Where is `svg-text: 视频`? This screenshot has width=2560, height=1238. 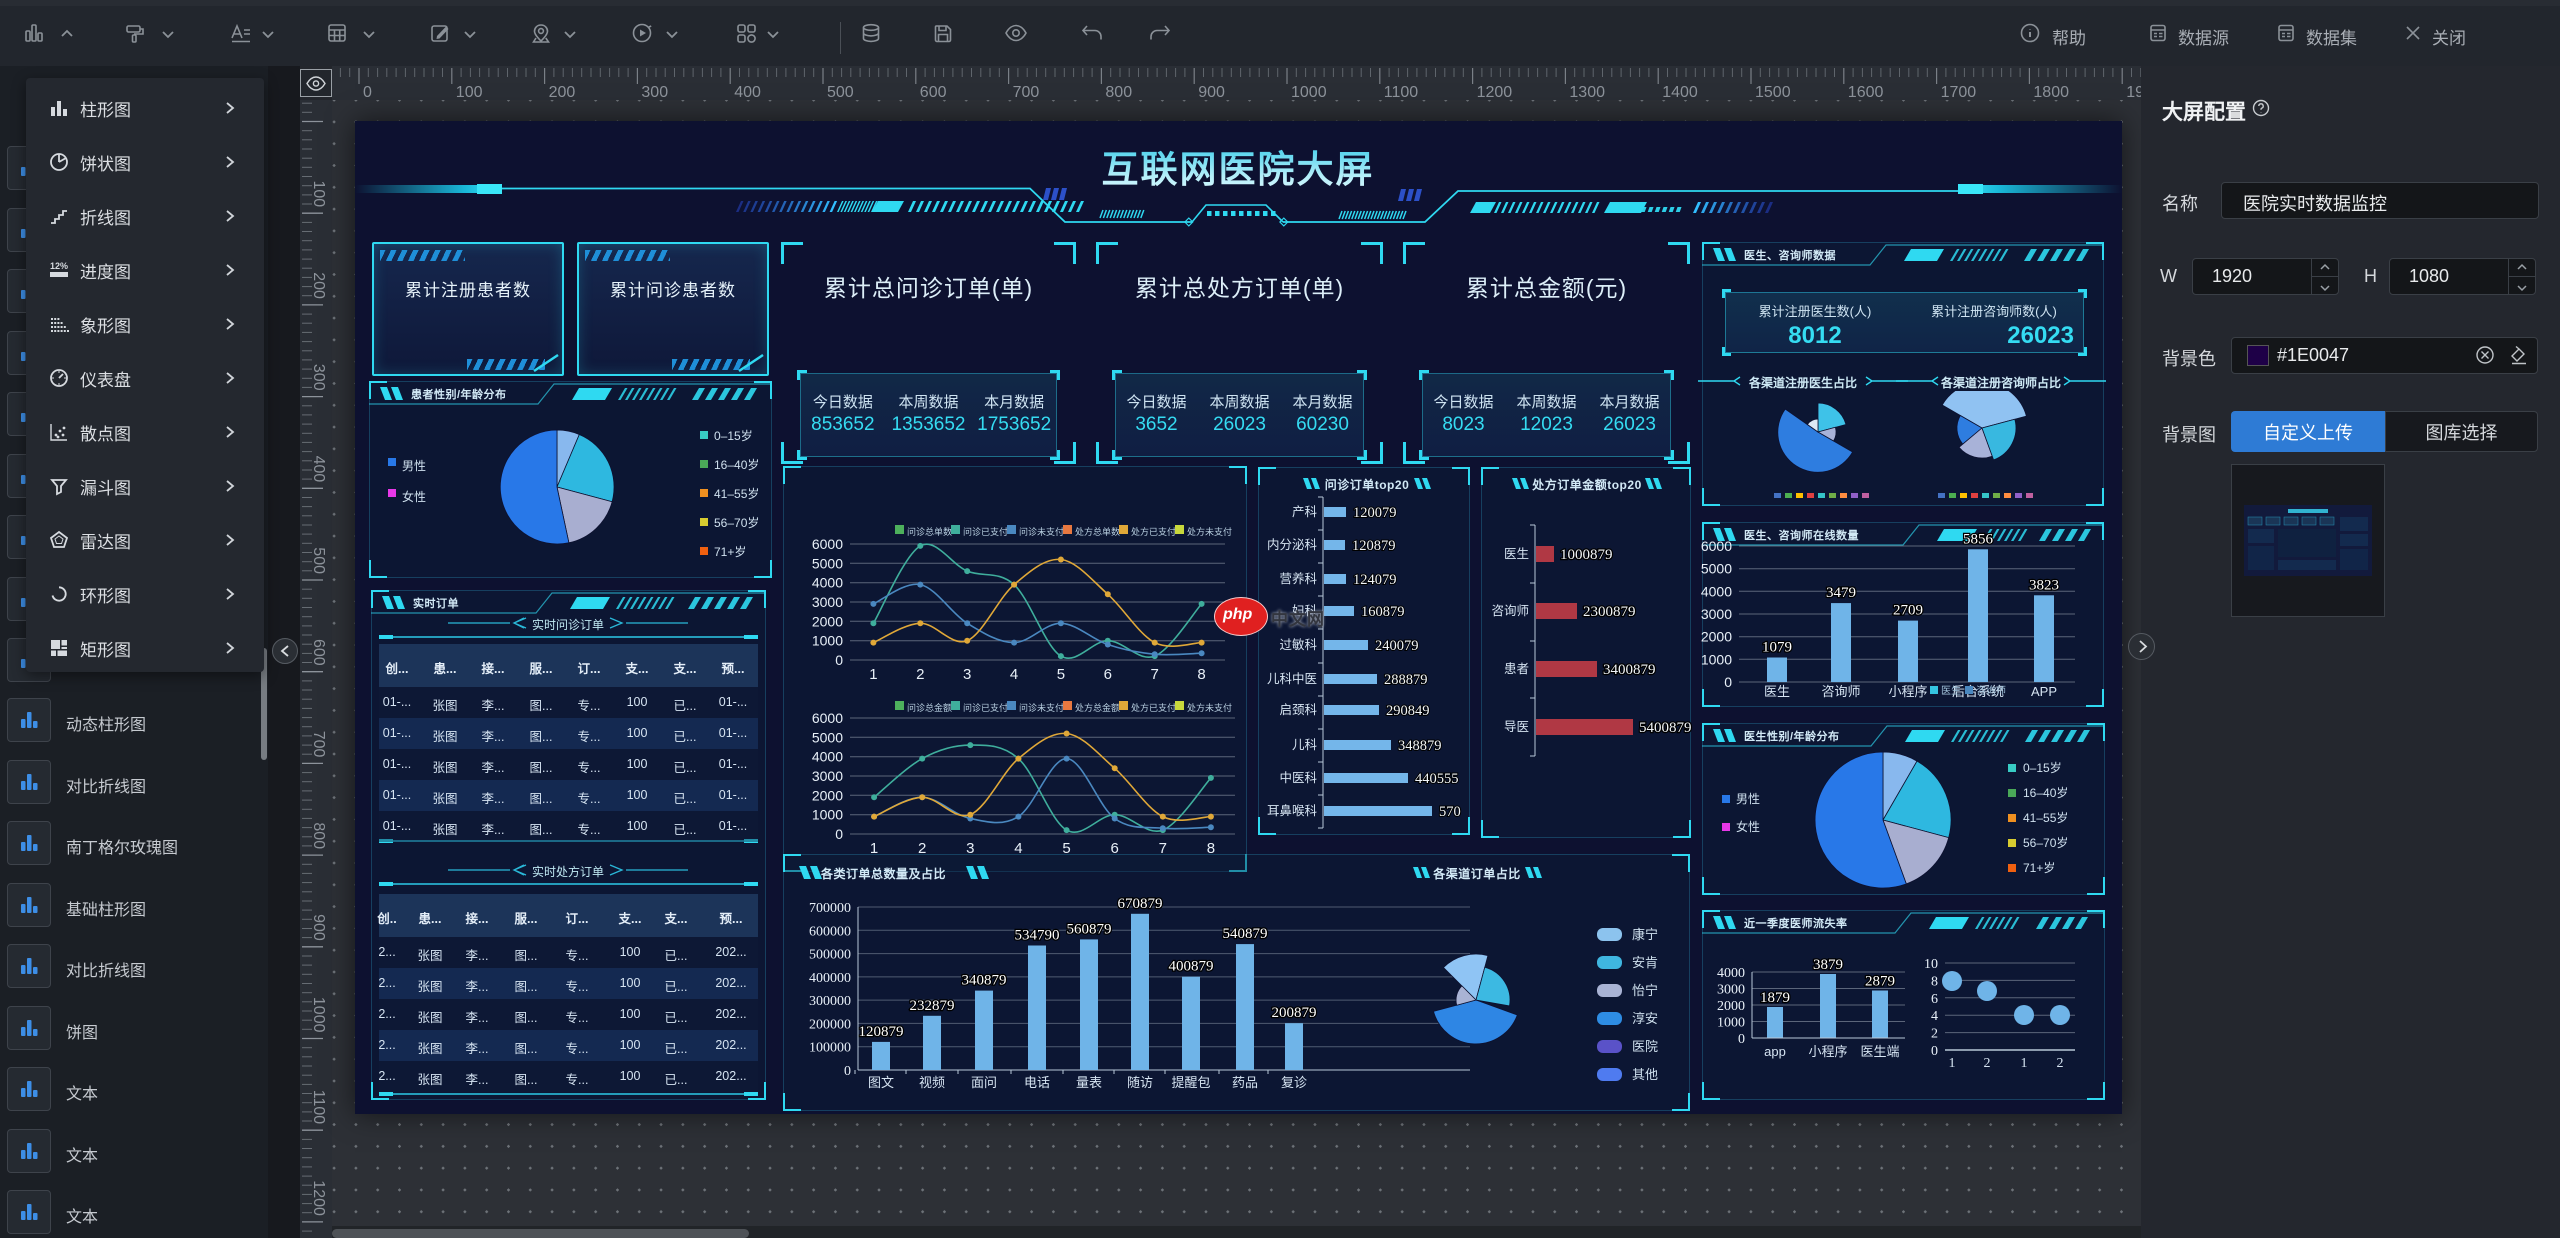
svg-text: 视频 is located at coordinates (932, 1082).